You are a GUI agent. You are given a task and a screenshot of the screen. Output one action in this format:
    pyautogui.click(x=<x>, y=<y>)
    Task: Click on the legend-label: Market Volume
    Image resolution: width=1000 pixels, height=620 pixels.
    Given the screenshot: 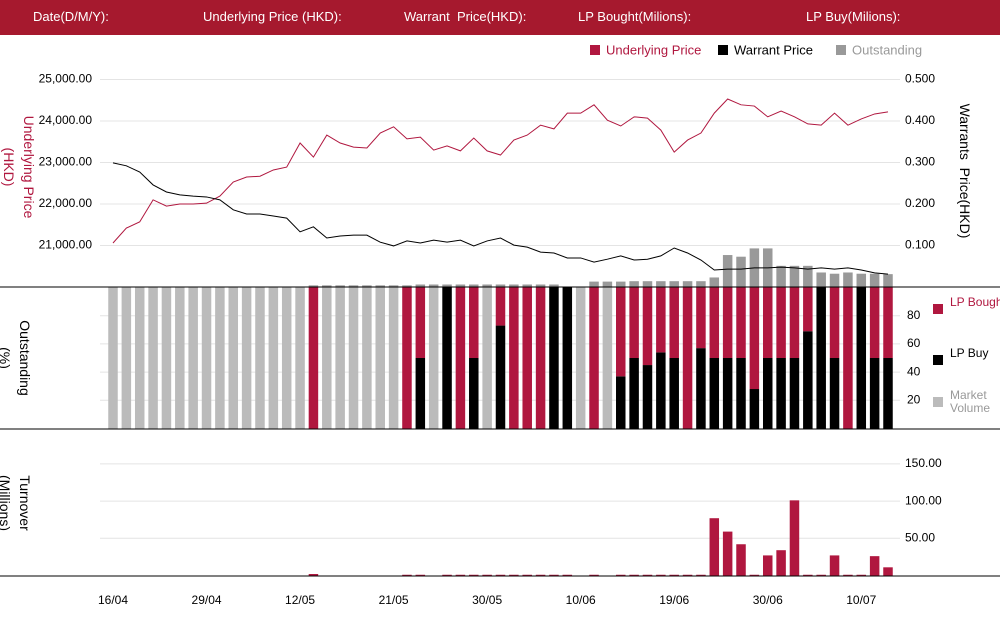 What is the action you would take?
    pyautogui.click(x=970, y=401)
    